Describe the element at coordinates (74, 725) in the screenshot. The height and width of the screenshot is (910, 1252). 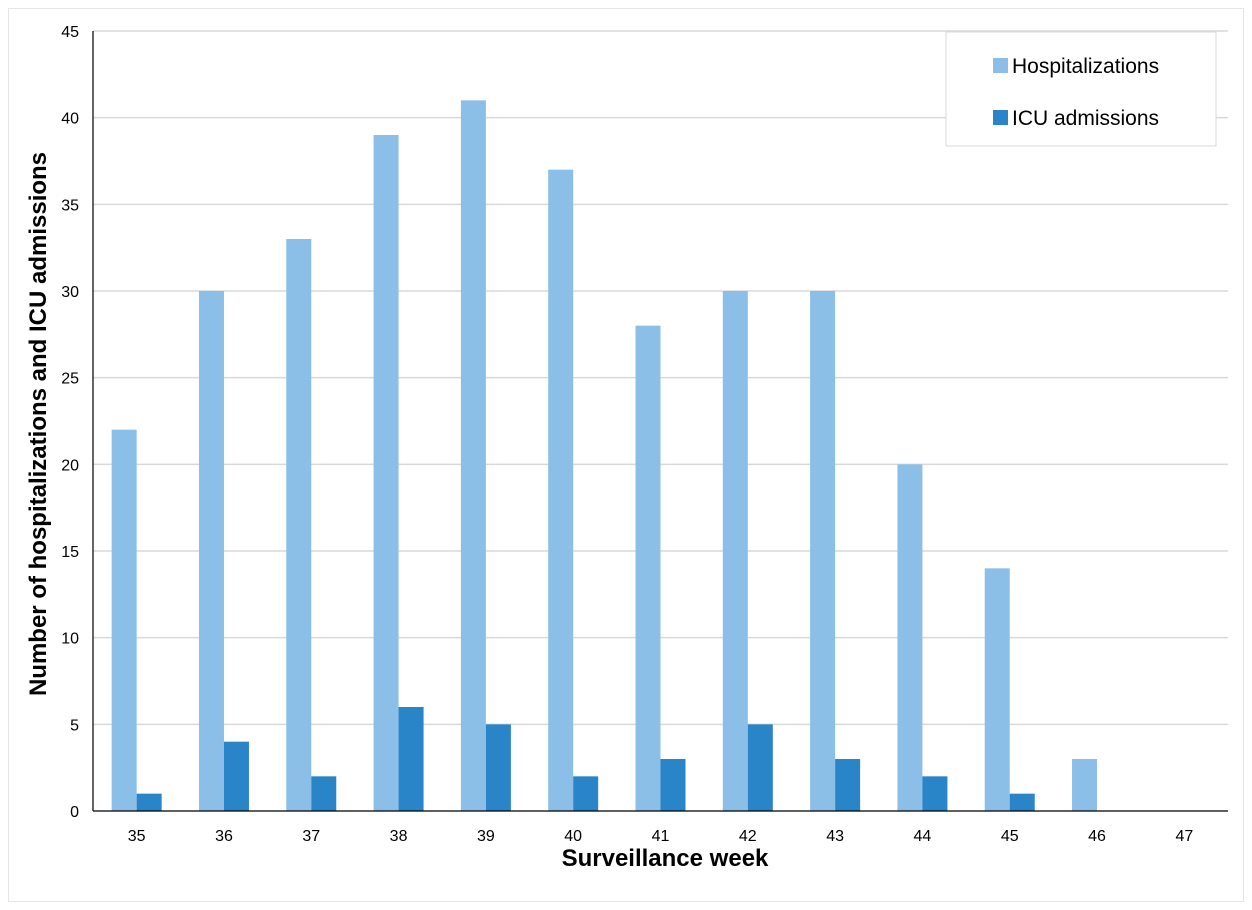
I see `y-tick-label: 5` at that location.